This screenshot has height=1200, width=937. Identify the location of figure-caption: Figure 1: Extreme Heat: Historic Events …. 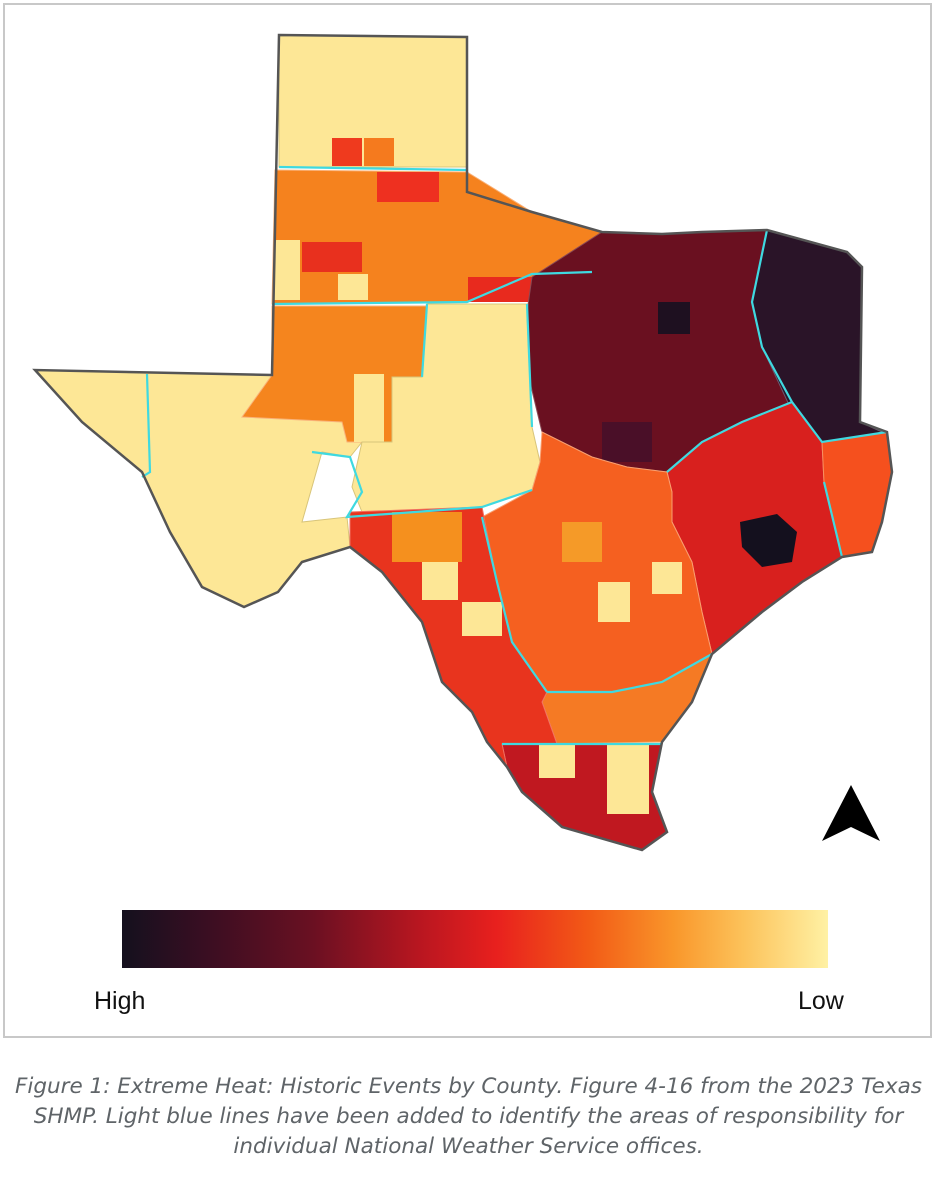
(468, 1116).